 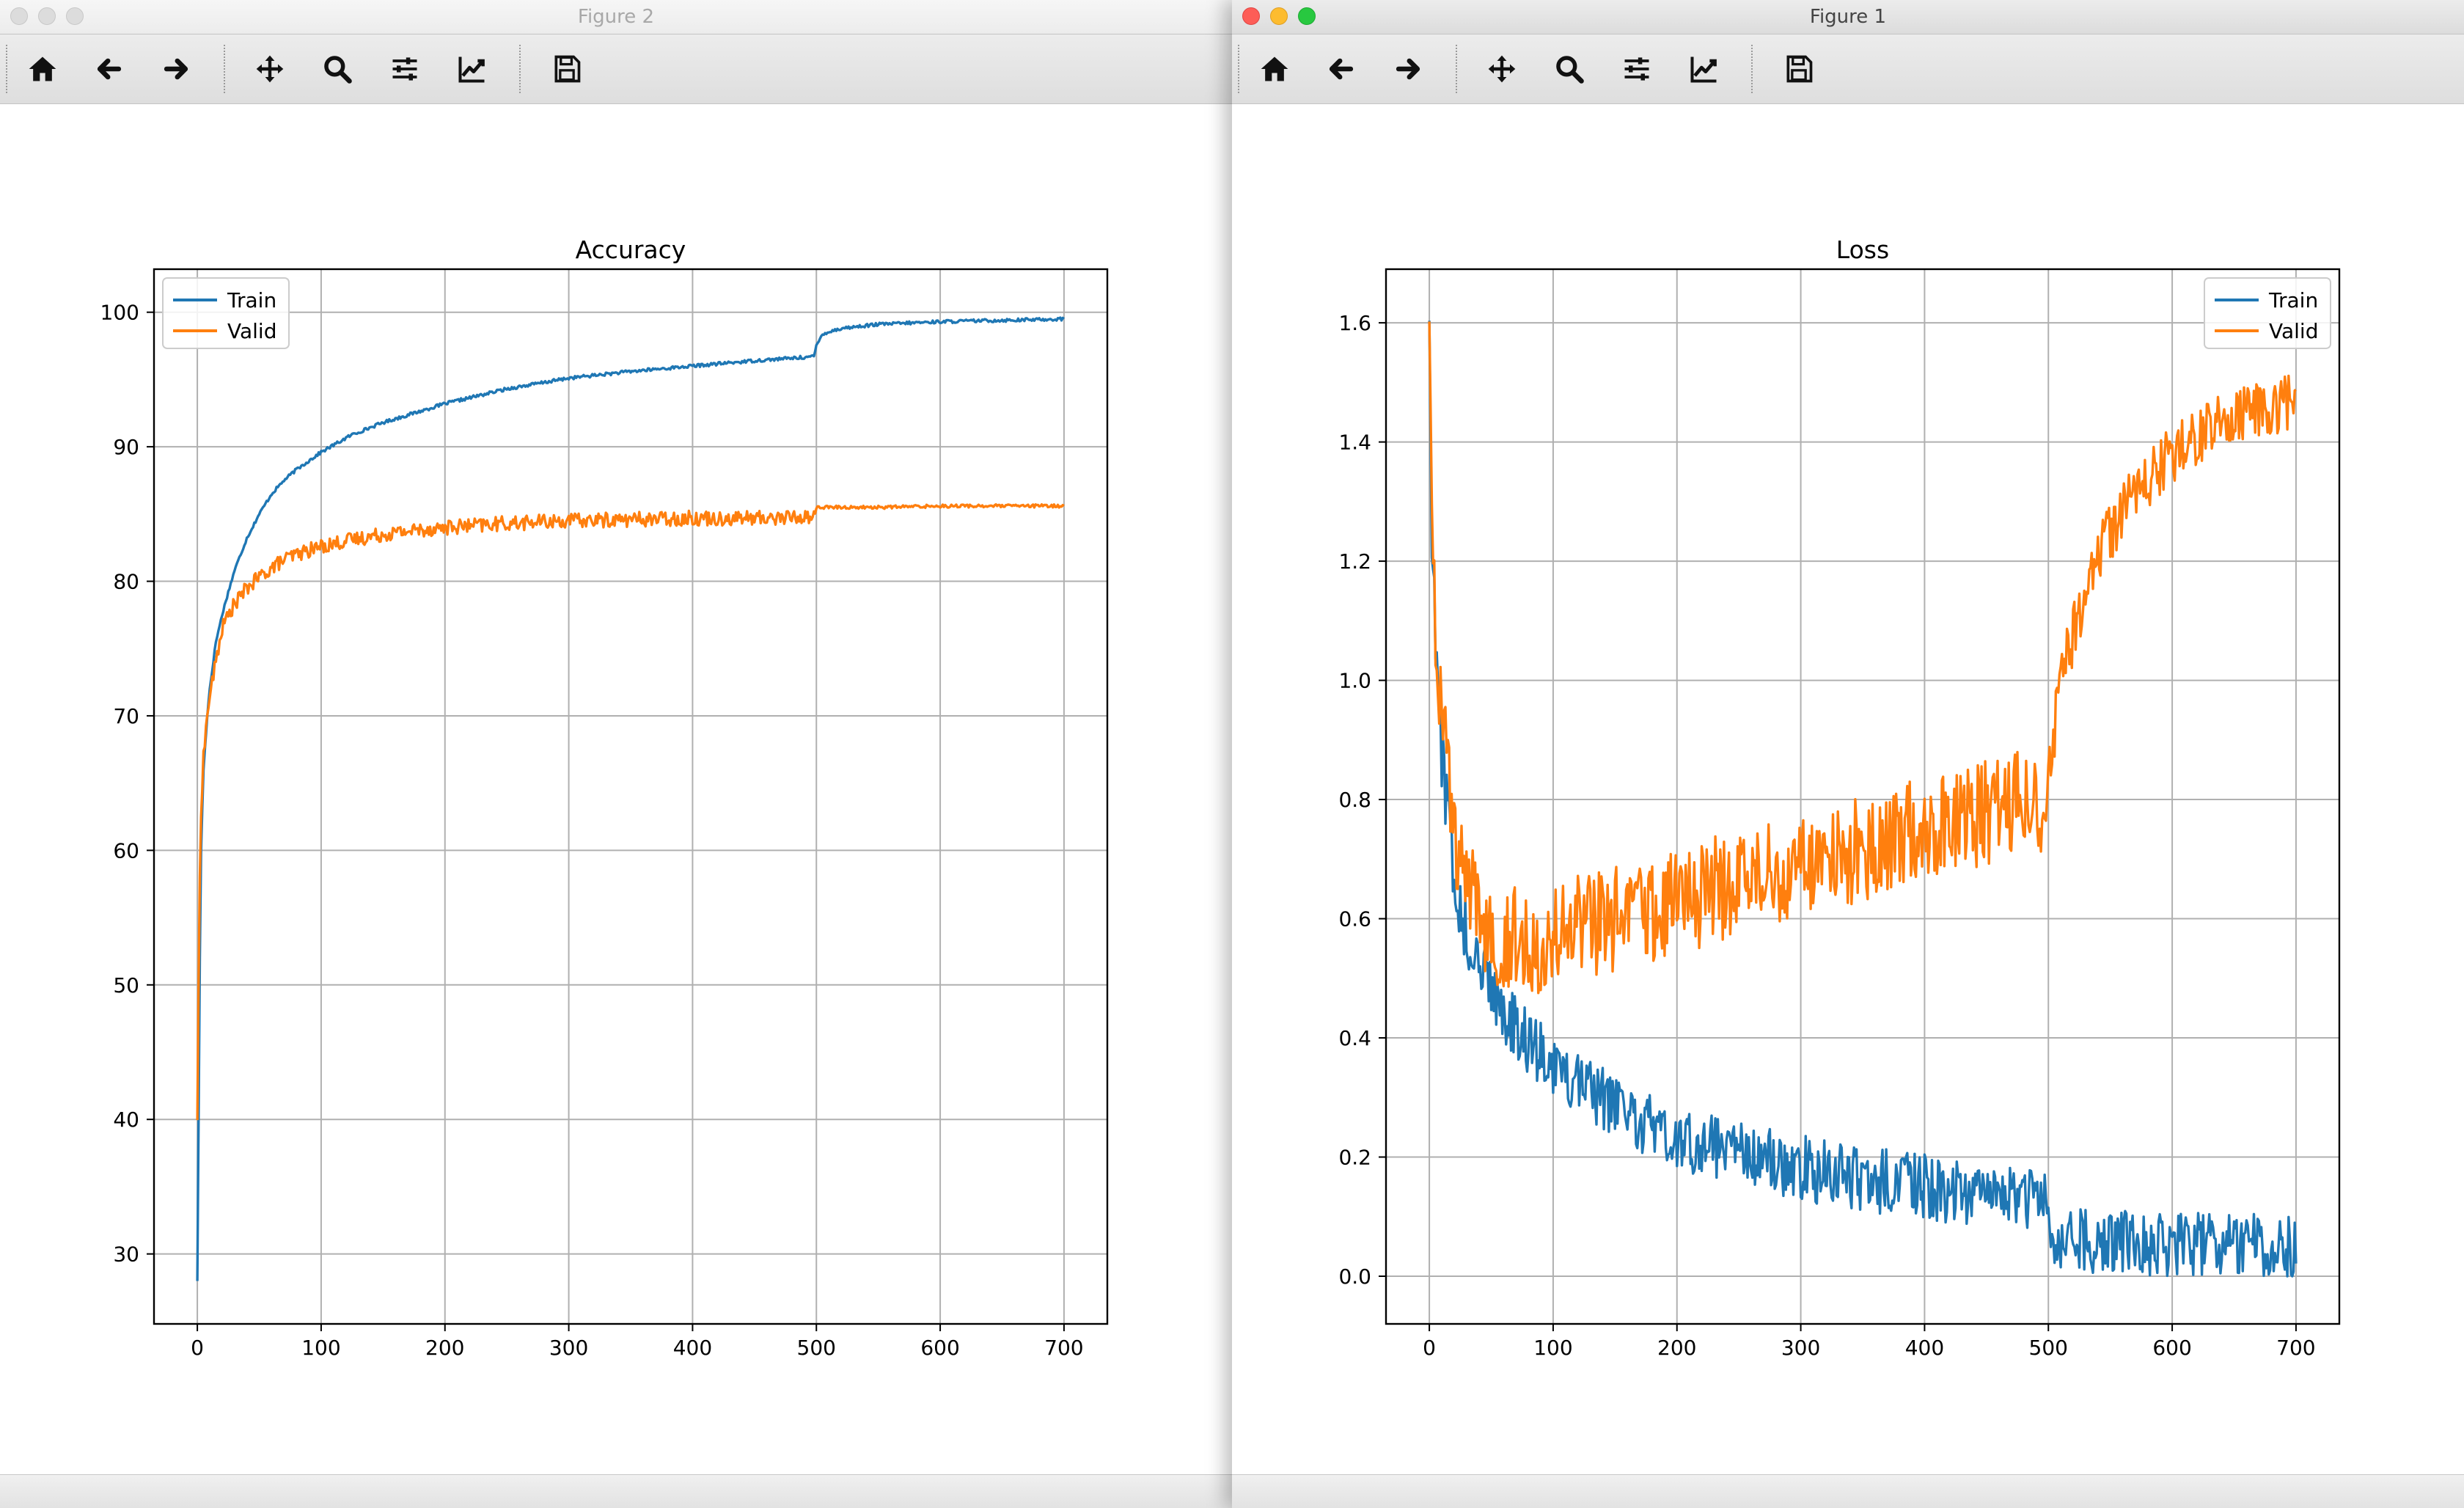 What do you see at coordinates (1354, 800) in the screenshot?
I see `y-tick-label: 0.8` at bounding box center [1354, 800].